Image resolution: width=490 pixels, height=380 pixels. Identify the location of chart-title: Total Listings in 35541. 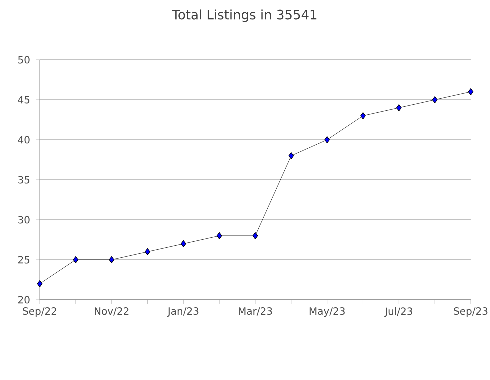
(244, 16).